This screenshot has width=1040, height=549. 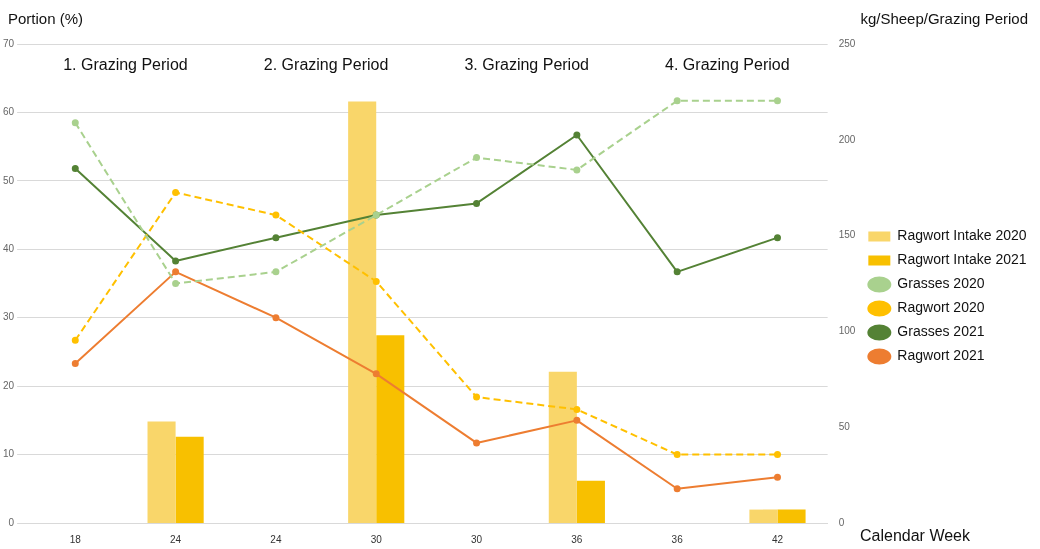 I want to click on y-tick-label: 30, so click(x=9, y=317).